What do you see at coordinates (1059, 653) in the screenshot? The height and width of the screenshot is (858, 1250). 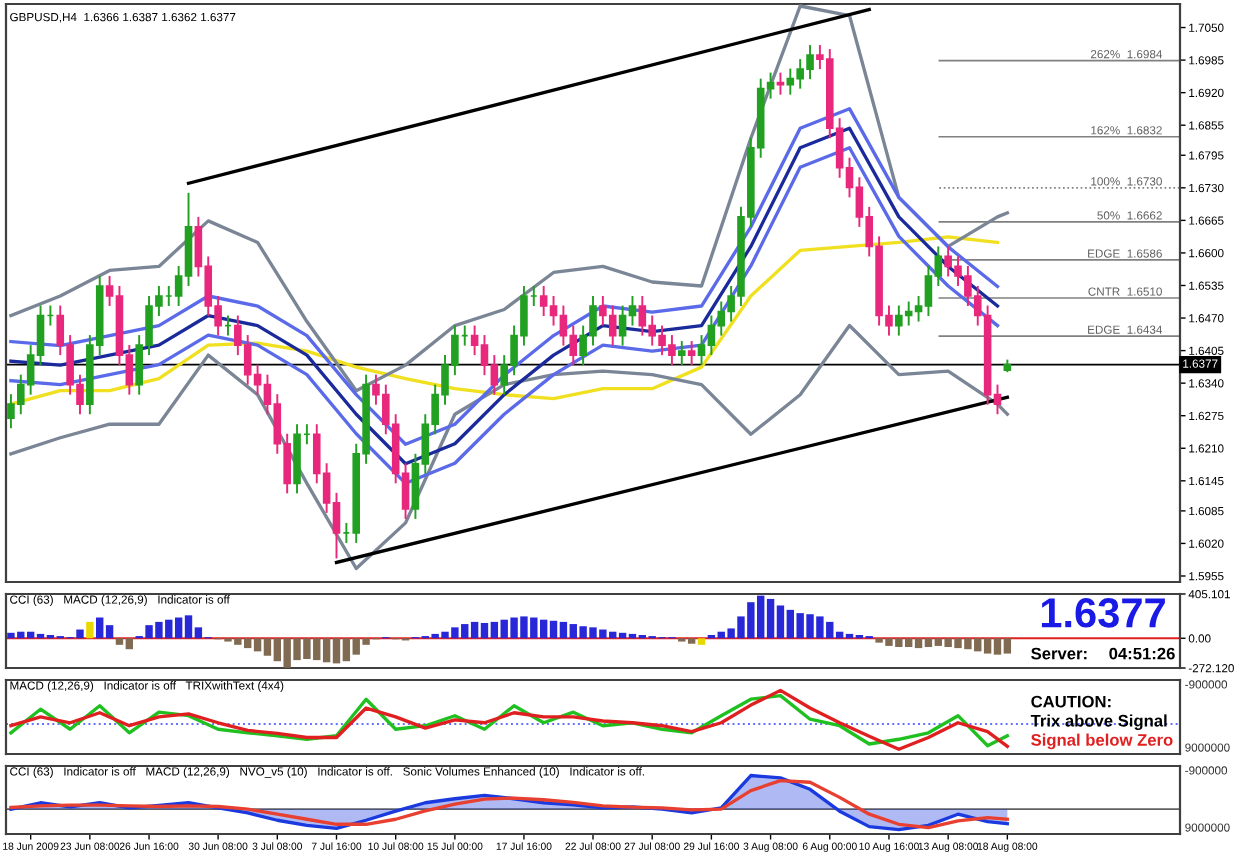 I see `annotation: Server:` at bounding box center [1059, 653].